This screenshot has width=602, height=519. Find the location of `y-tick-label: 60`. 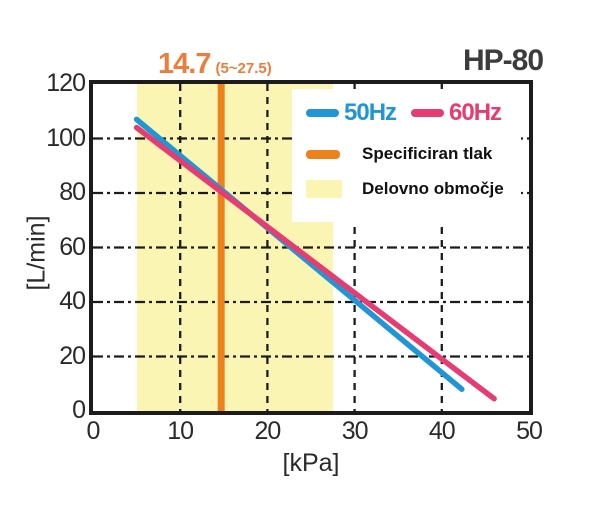

y-tick-label: 60 is located at coordinates (72, 246).